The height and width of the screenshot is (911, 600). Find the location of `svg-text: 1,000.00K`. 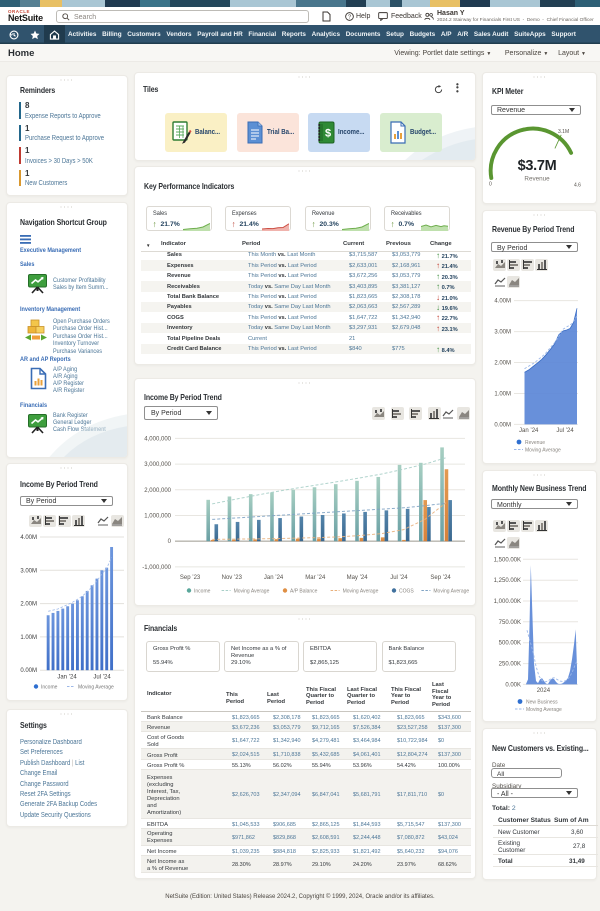

svg-text: 1,000.00K is located at coordinates (507, 602).